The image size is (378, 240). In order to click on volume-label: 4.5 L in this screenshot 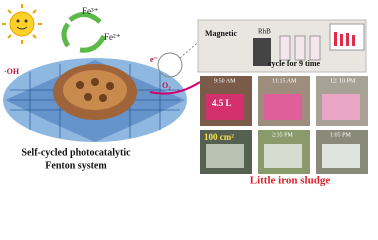, I will do `click(222, 103)`.